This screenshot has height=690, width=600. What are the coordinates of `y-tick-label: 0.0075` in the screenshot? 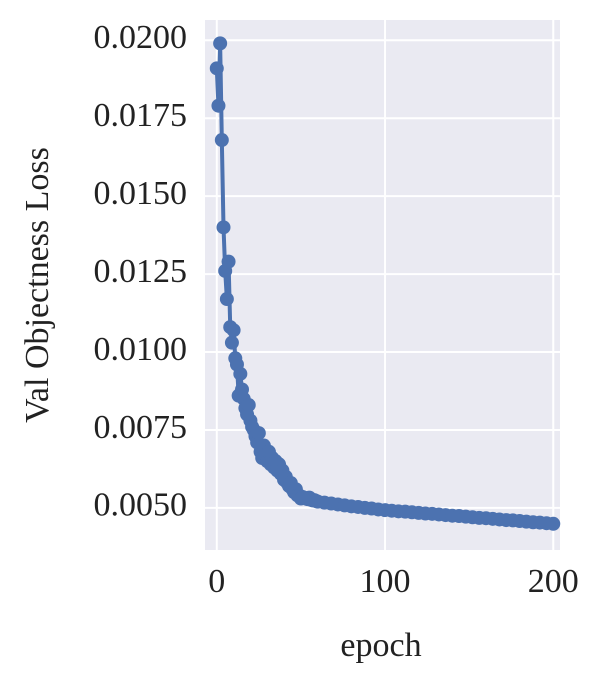 It's located at (141, 427).